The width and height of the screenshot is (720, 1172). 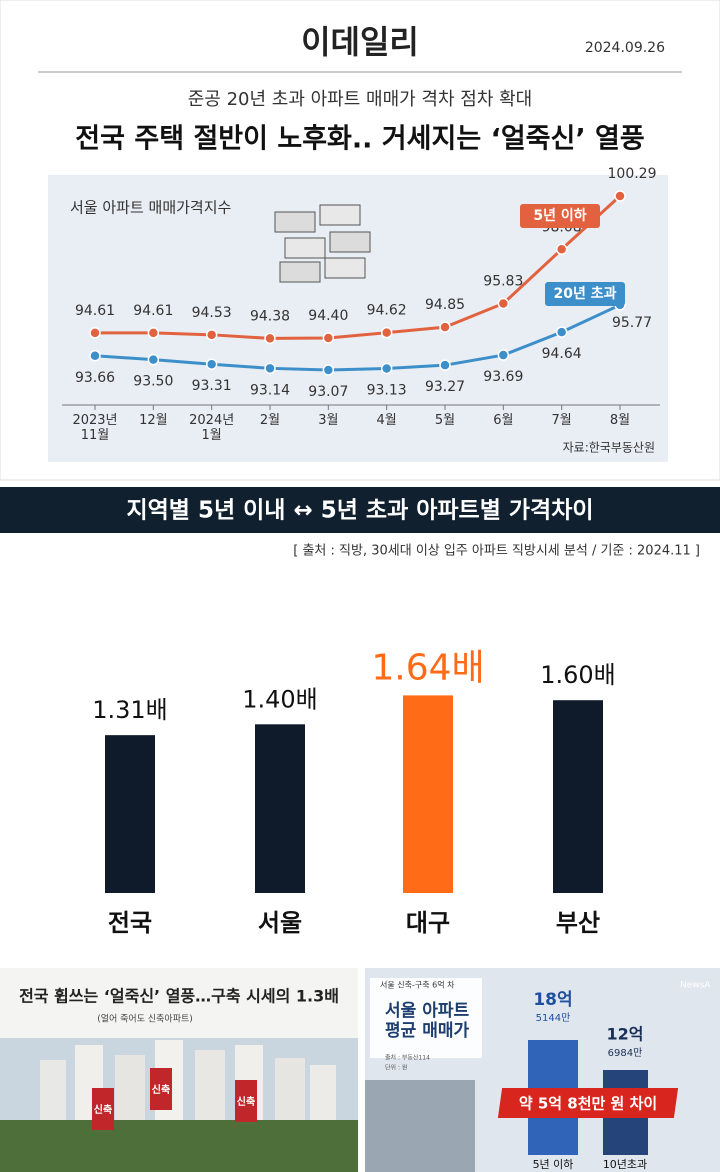 I want to click on date: 2024.09.26, so click(x=625, y=48).